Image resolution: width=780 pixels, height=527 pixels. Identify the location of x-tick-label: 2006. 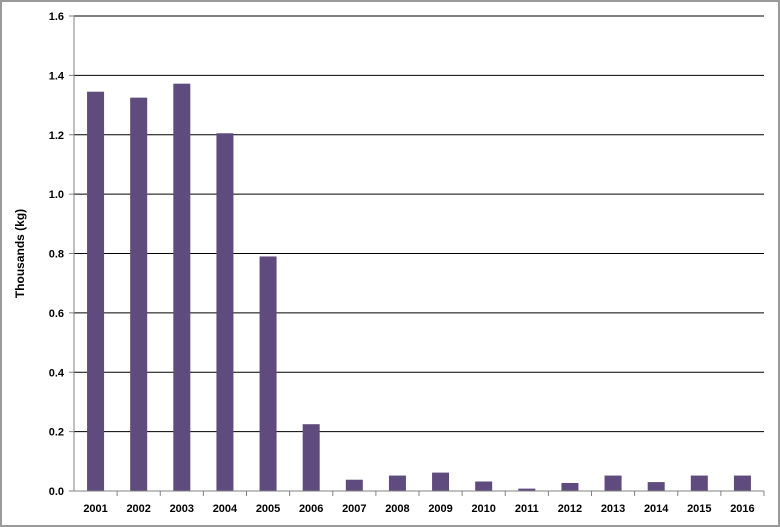
(311, 509).